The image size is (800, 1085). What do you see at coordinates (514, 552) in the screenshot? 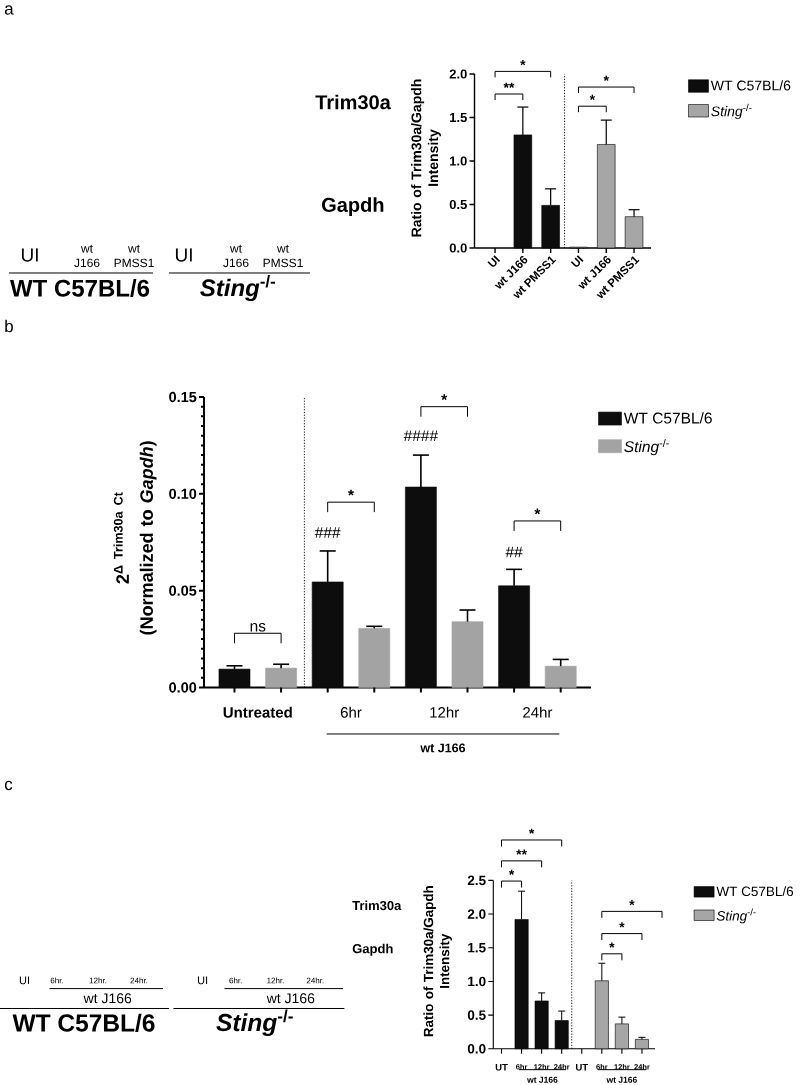
I see `annotation: ##` at bounding box center [514, 552].